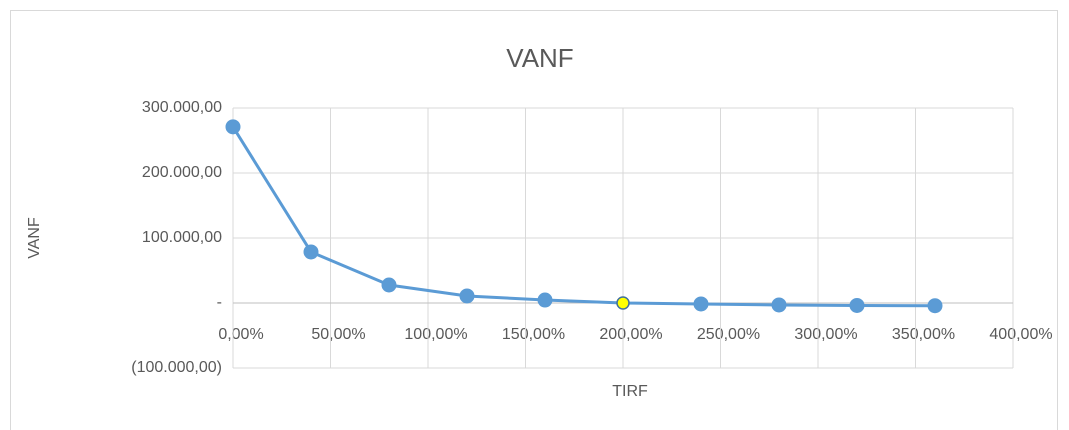  I want to click on x-axis-title: TIRF, so click(630, 391).